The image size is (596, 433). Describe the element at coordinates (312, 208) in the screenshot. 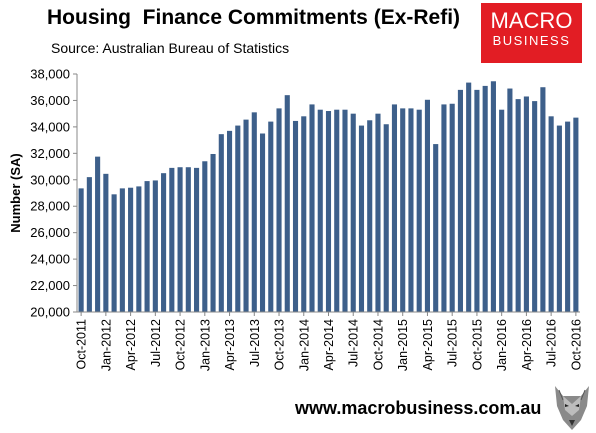

I see `bar-feb-2014` at that location.